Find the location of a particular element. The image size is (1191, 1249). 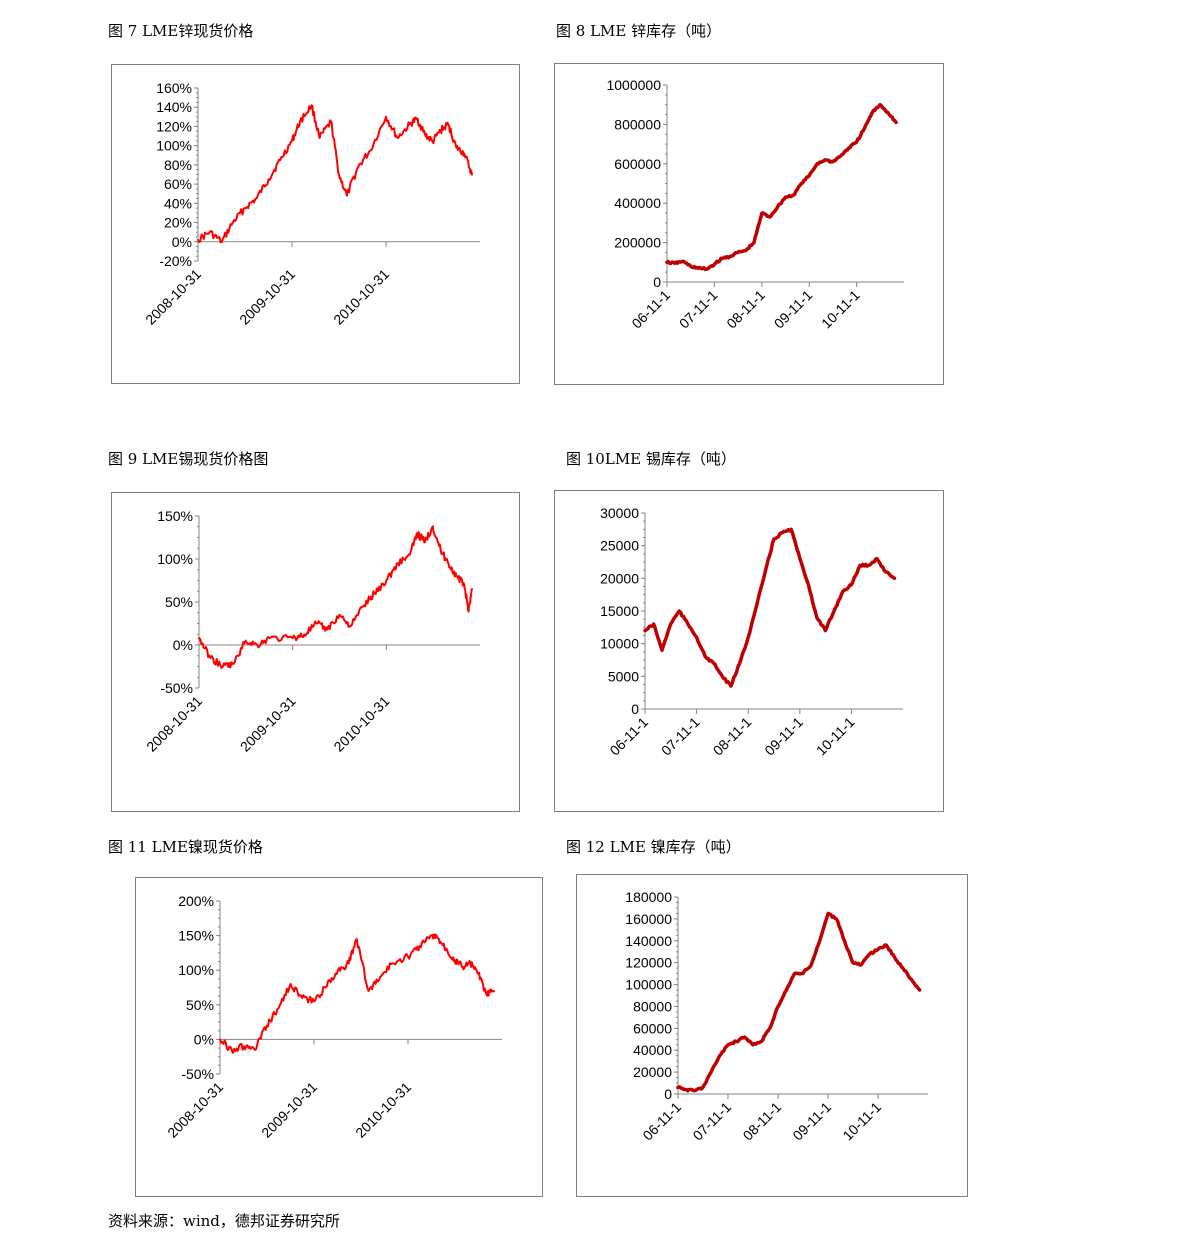

y-tick-label: 10000 is located at coordinates (619, 644).